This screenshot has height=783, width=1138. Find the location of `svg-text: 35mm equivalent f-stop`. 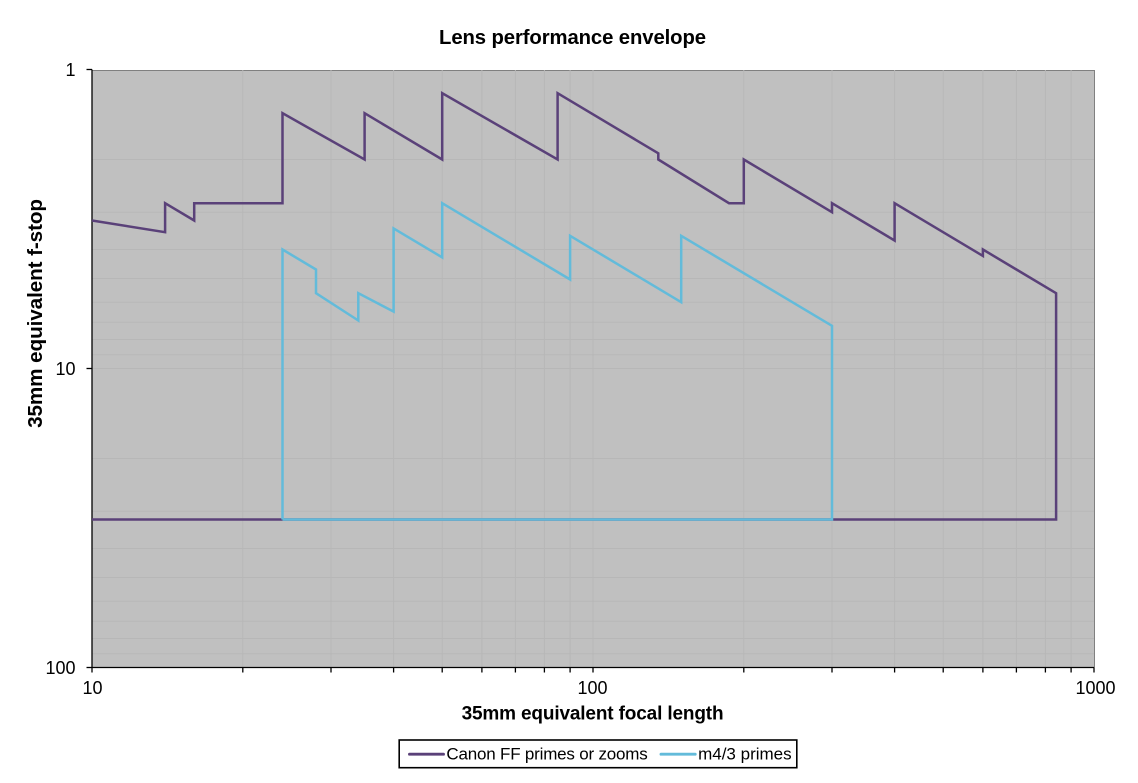

svg-text: 35mm equivalent f-stop is located at coordinates (35, 313).